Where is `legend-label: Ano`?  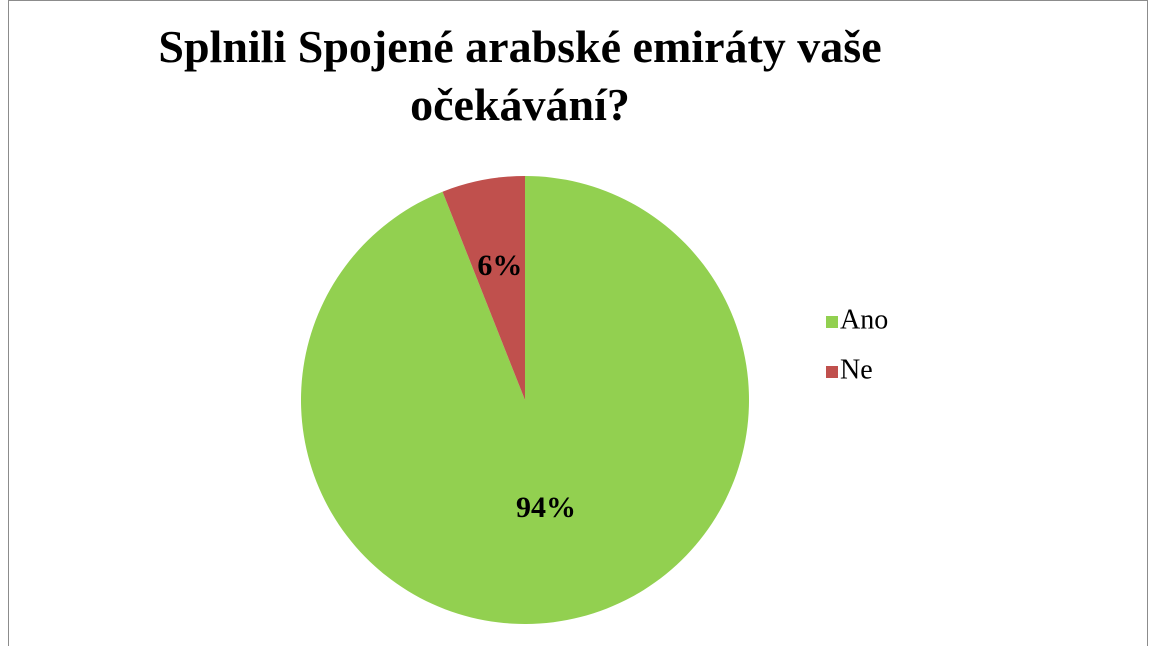 legend-label: Ano is located at coordinates (864, 319).